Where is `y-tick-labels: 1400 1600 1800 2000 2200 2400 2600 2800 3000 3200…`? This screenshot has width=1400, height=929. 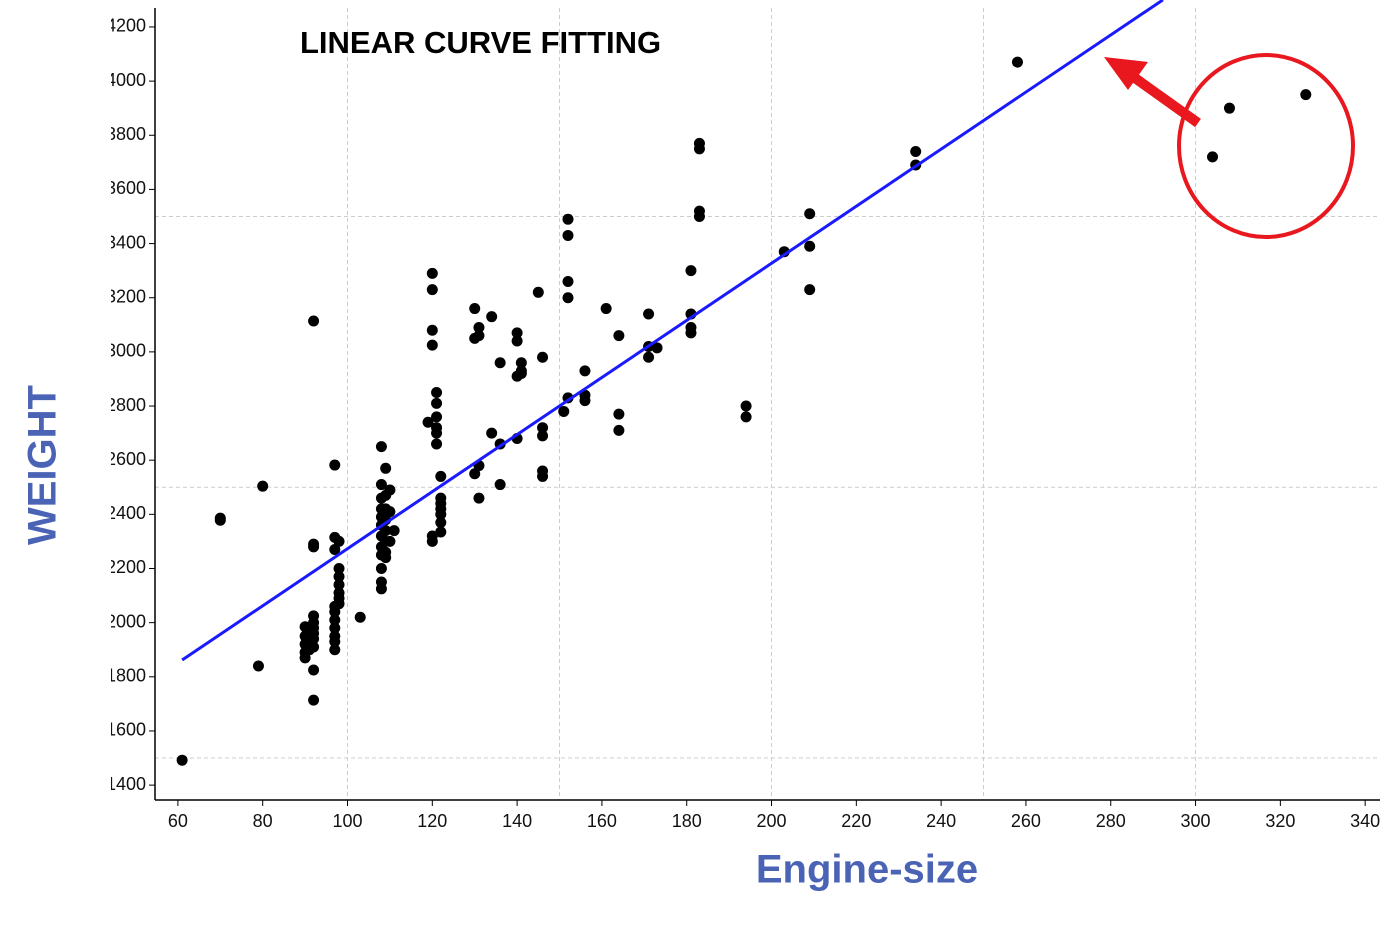
y-tick-labels: 1400 1600 1800 2000 2200 2400 2600 2800 3000 3200… is located at coordinates (126, 405).